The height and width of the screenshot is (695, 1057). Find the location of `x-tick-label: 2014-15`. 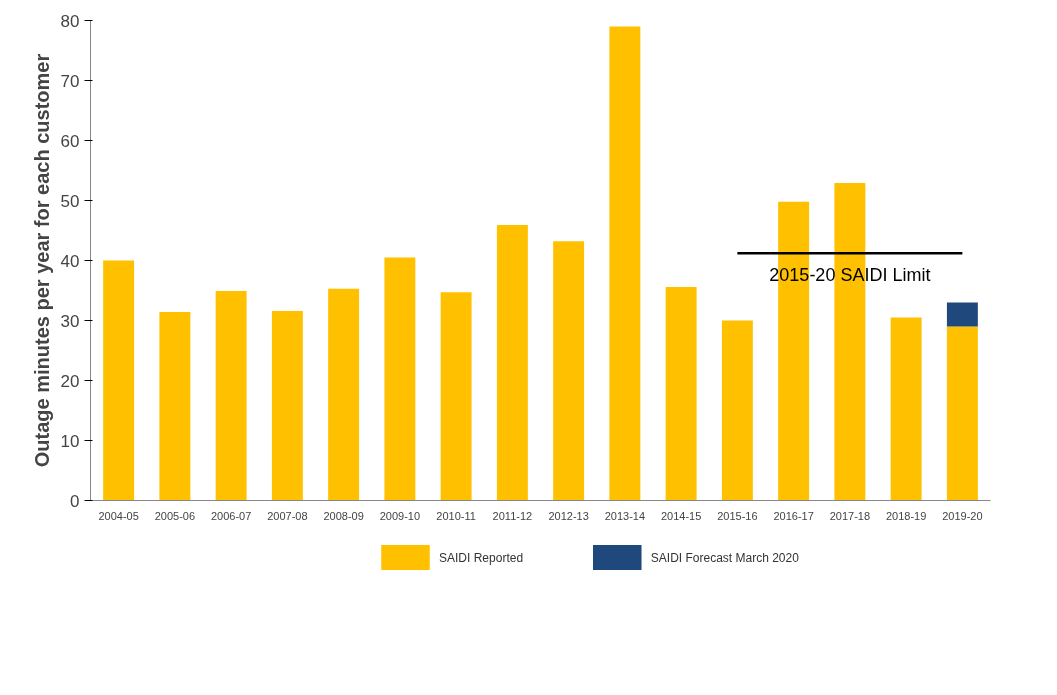

x-tick-label: 2014-15 is located at coordinates (681, 515).